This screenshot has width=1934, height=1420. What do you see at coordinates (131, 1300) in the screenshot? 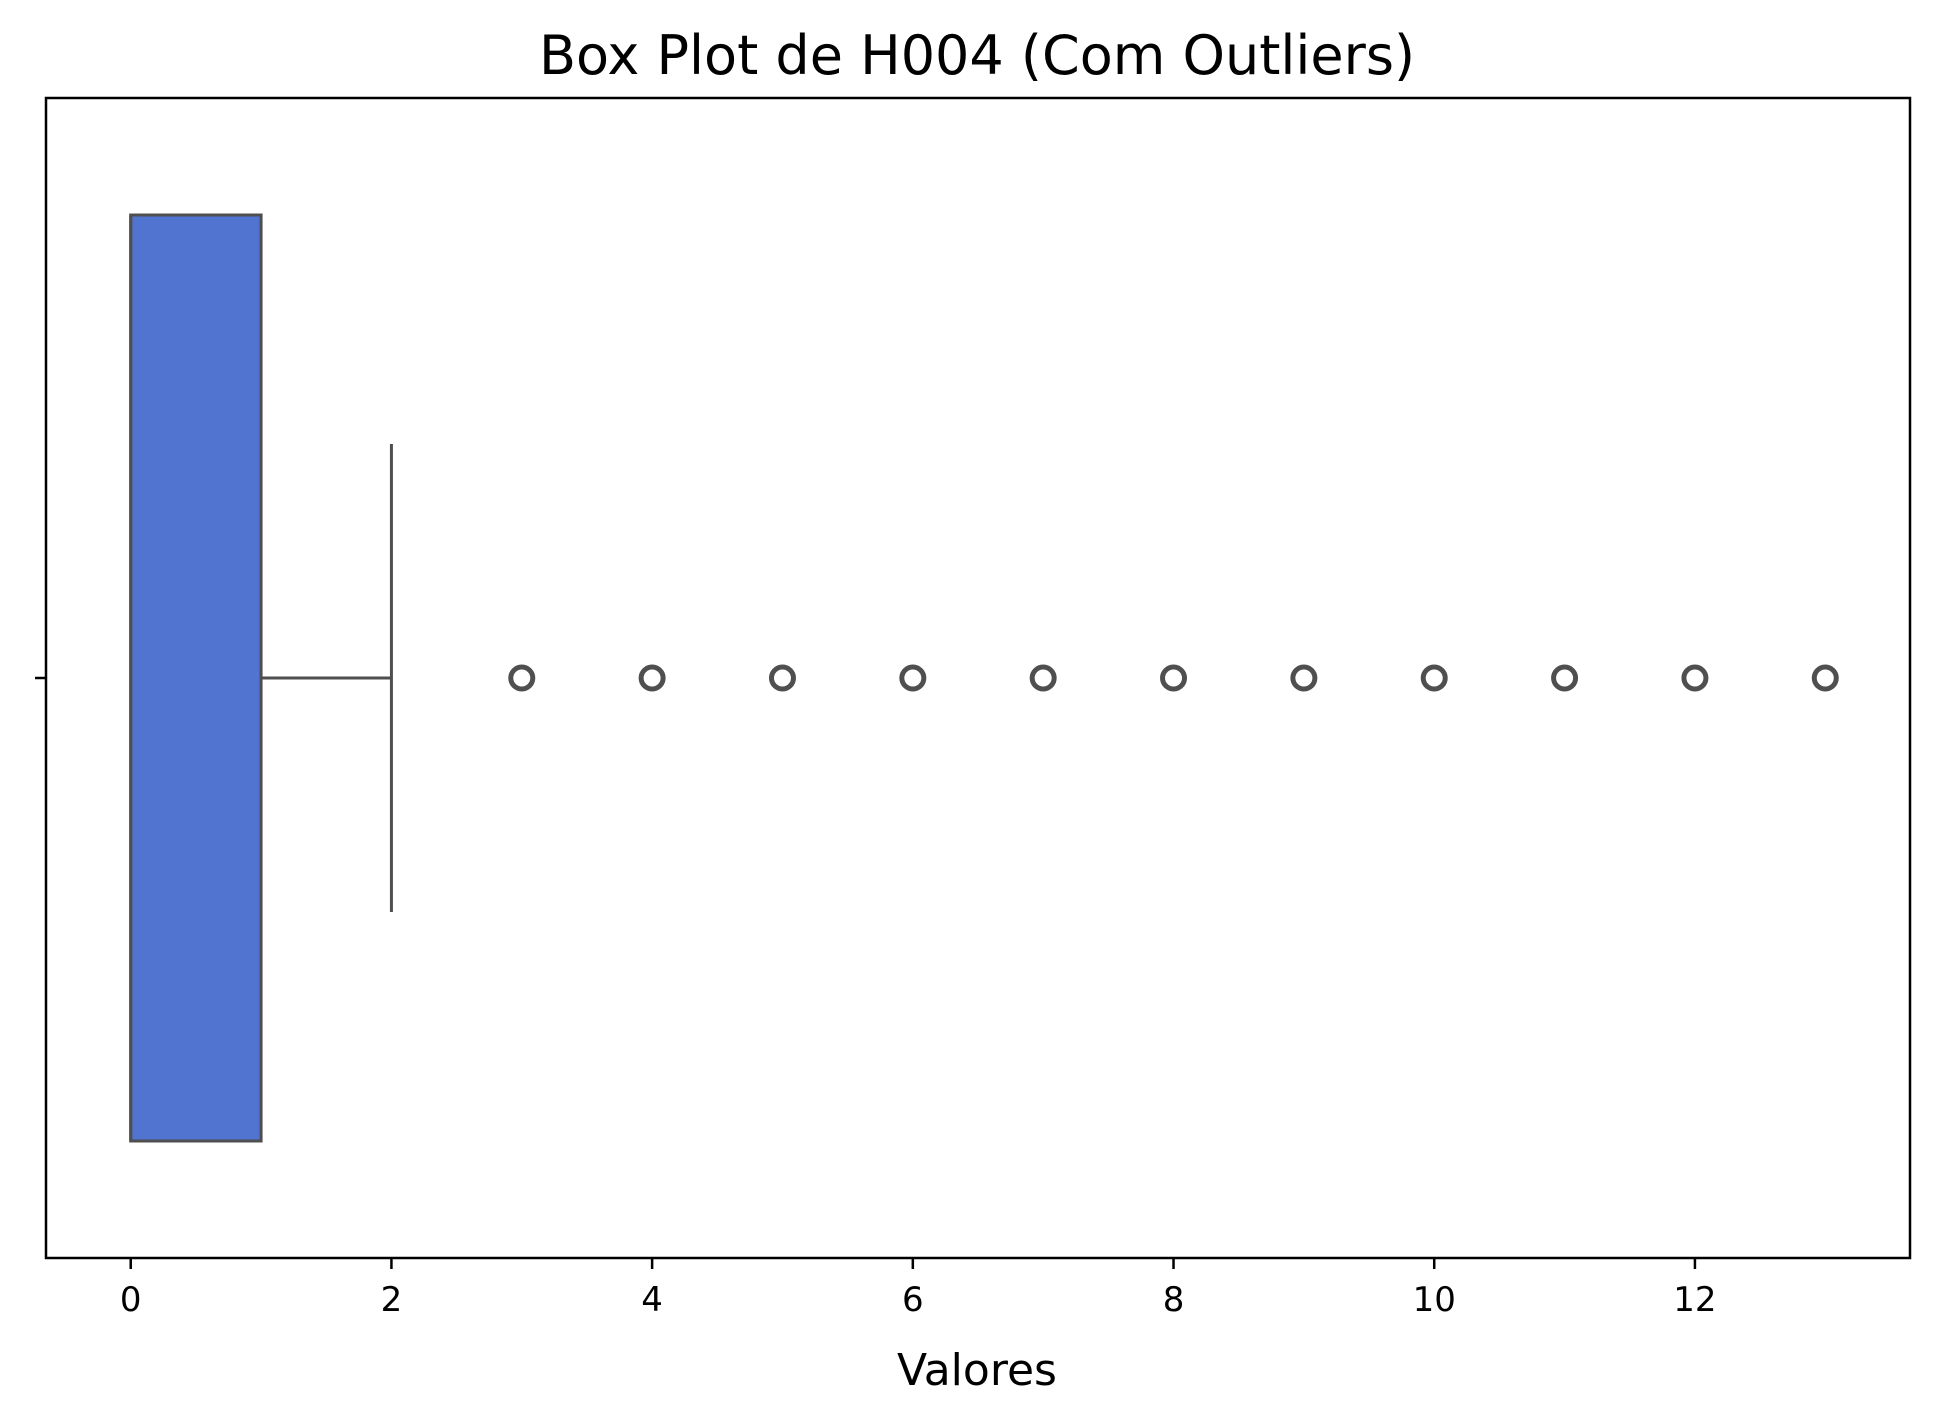
I see `x-tick-label: 0` at bounding box center [131, 1300].